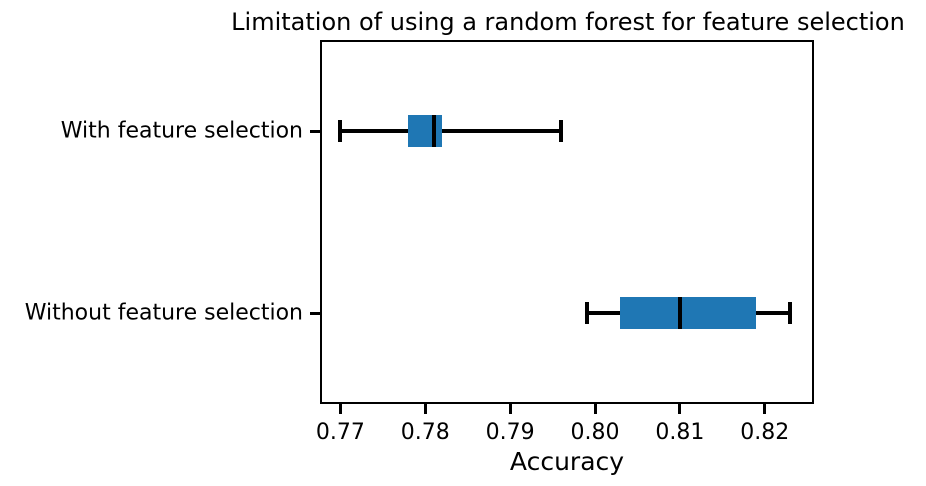 Image resolution: width=926 pixels, height=486 pixels. I want to click on x-tick-label: 0.82, so click(765, 432).